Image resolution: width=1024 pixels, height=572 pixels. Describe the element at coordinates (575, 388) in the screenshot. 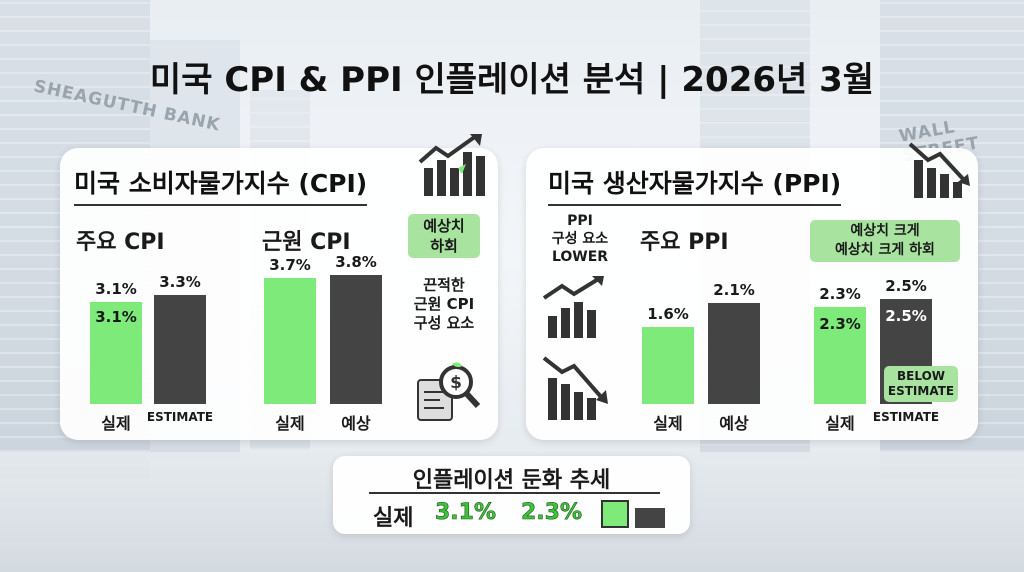

I see `bar-chart-falling-icon` at that location.